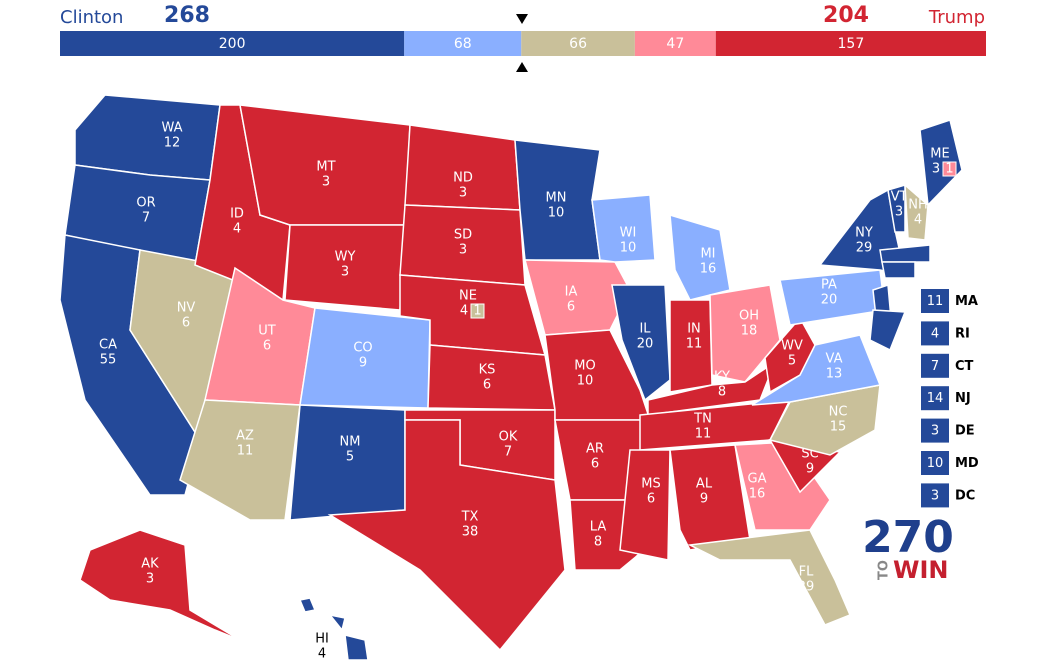 The width and height of the screenshot is (1050, 670). What do you see at coordinates (899, 197) in the screenshot?
I see `state-abbr: VT` at bounding box center [899, 197].